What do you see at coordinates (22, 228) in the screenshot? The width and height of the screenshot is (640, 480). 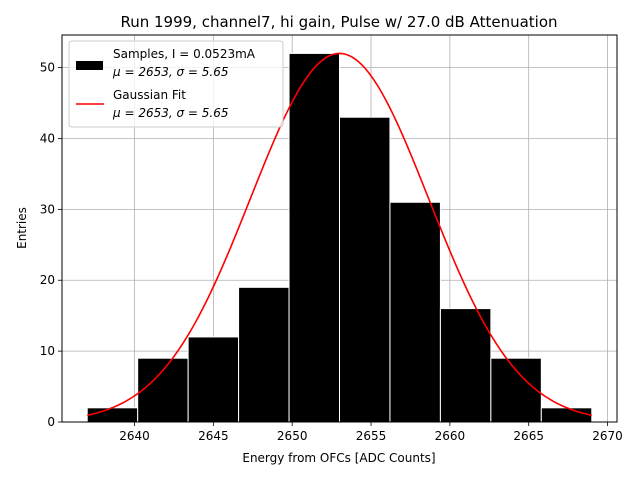 I see `y-axis-label: Entries` at bounding box center [22, 228].